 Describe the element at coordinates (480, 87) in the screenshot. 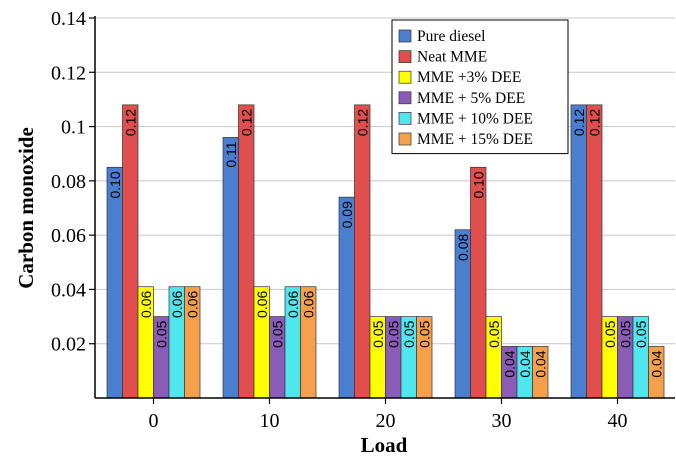

I see `legend-box` at that location.